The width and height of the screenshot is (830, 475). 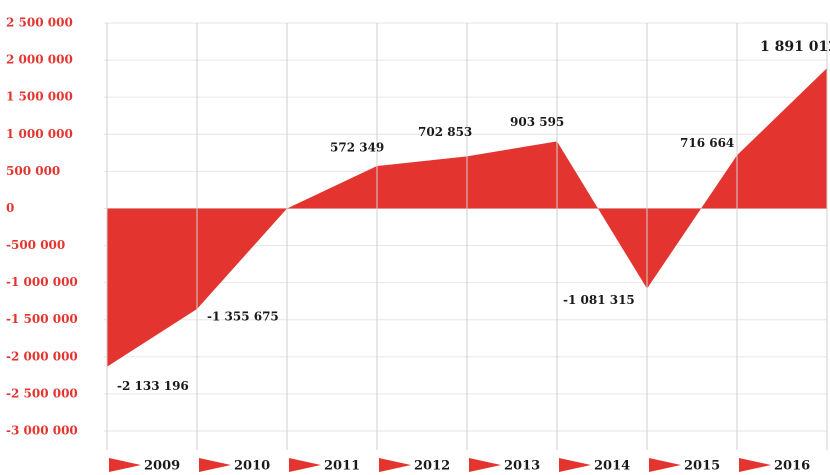 I want to click on value-label: 903 595, so click(x=537, y=122).